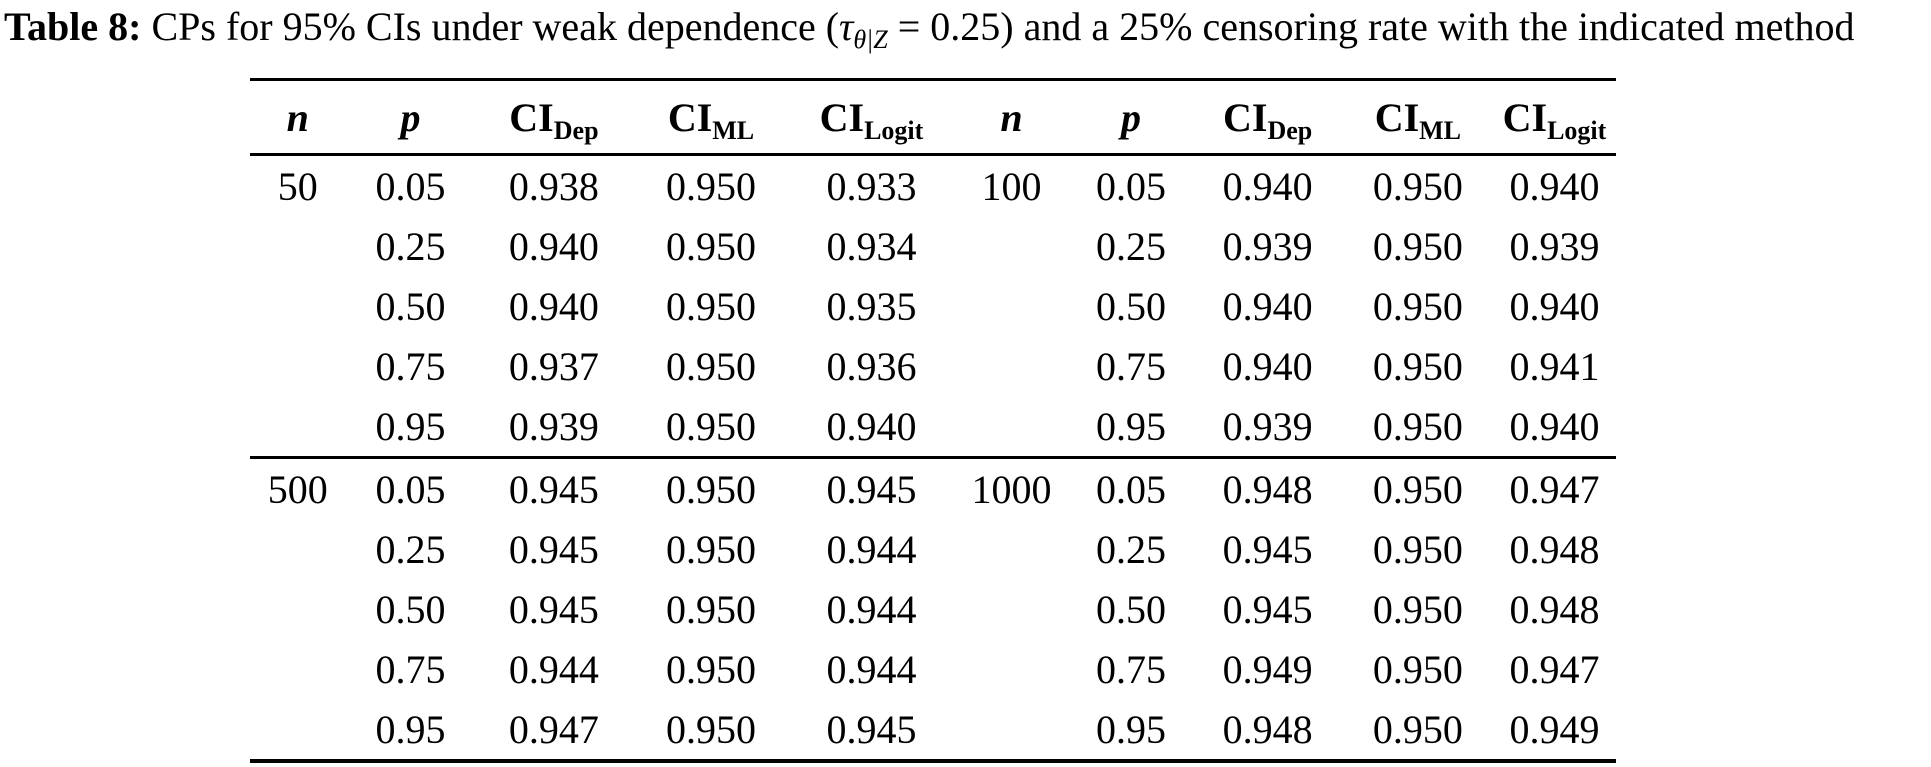 Image resolution: width=1931 pixels, height=767 pixels. I want to click on column-header-n-right: n, so click(1011, 117).